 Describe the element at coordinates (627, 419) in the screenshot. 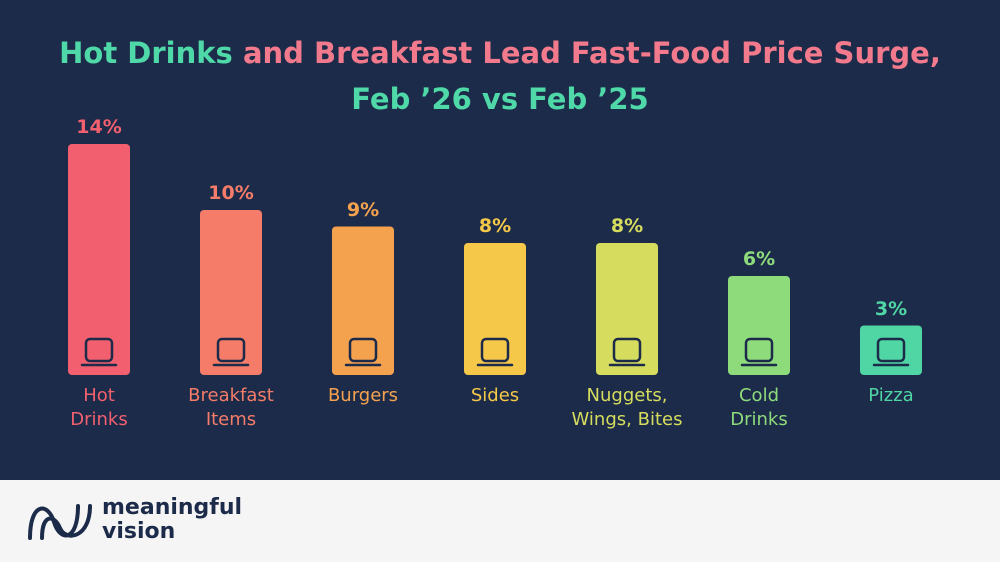

I see `x-tick-label-line: Wings, Bites` at that location.